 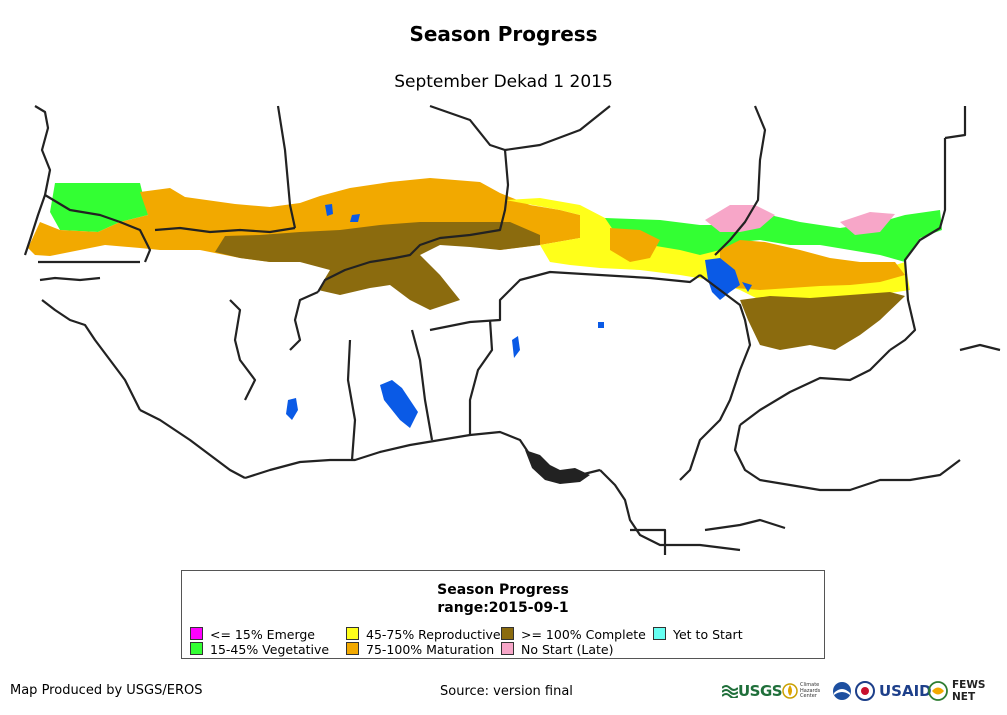 What do you see at coordinates (196, 648) in the screenshot?
I see `legend-swatch-vegetative` at bounding box center [196, 648].